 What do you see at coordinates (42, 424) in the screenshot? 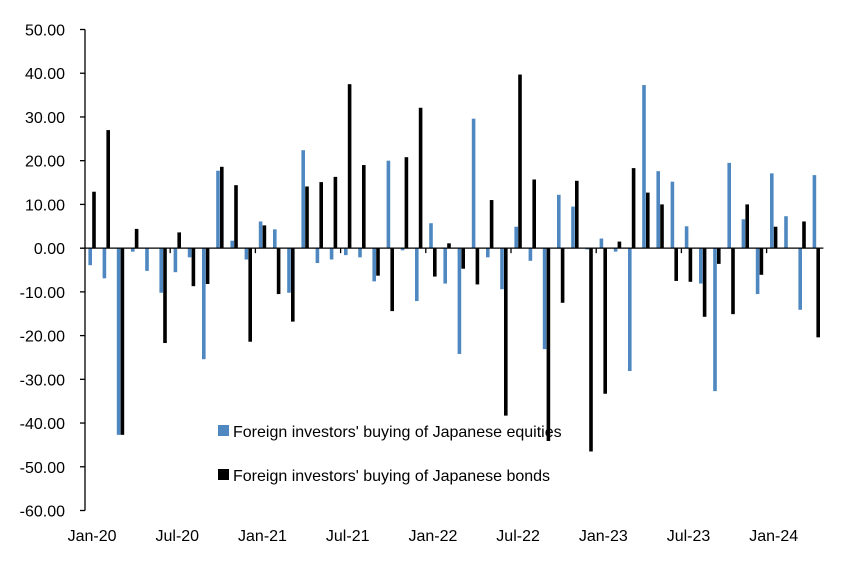
I see `y-tick-label: -40.00` at bounding box center [42, 424].